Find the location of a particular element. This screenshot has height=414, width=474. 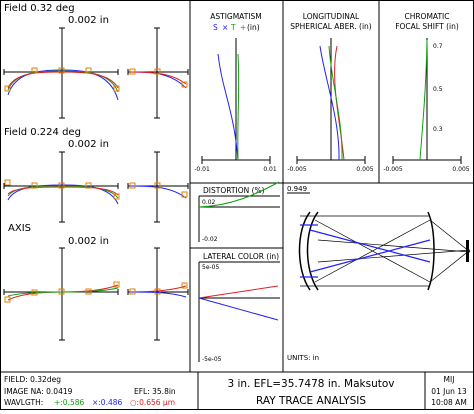

footer-image-na: IMAGE NA: 0.0419 is located at coordinates (38, 391).